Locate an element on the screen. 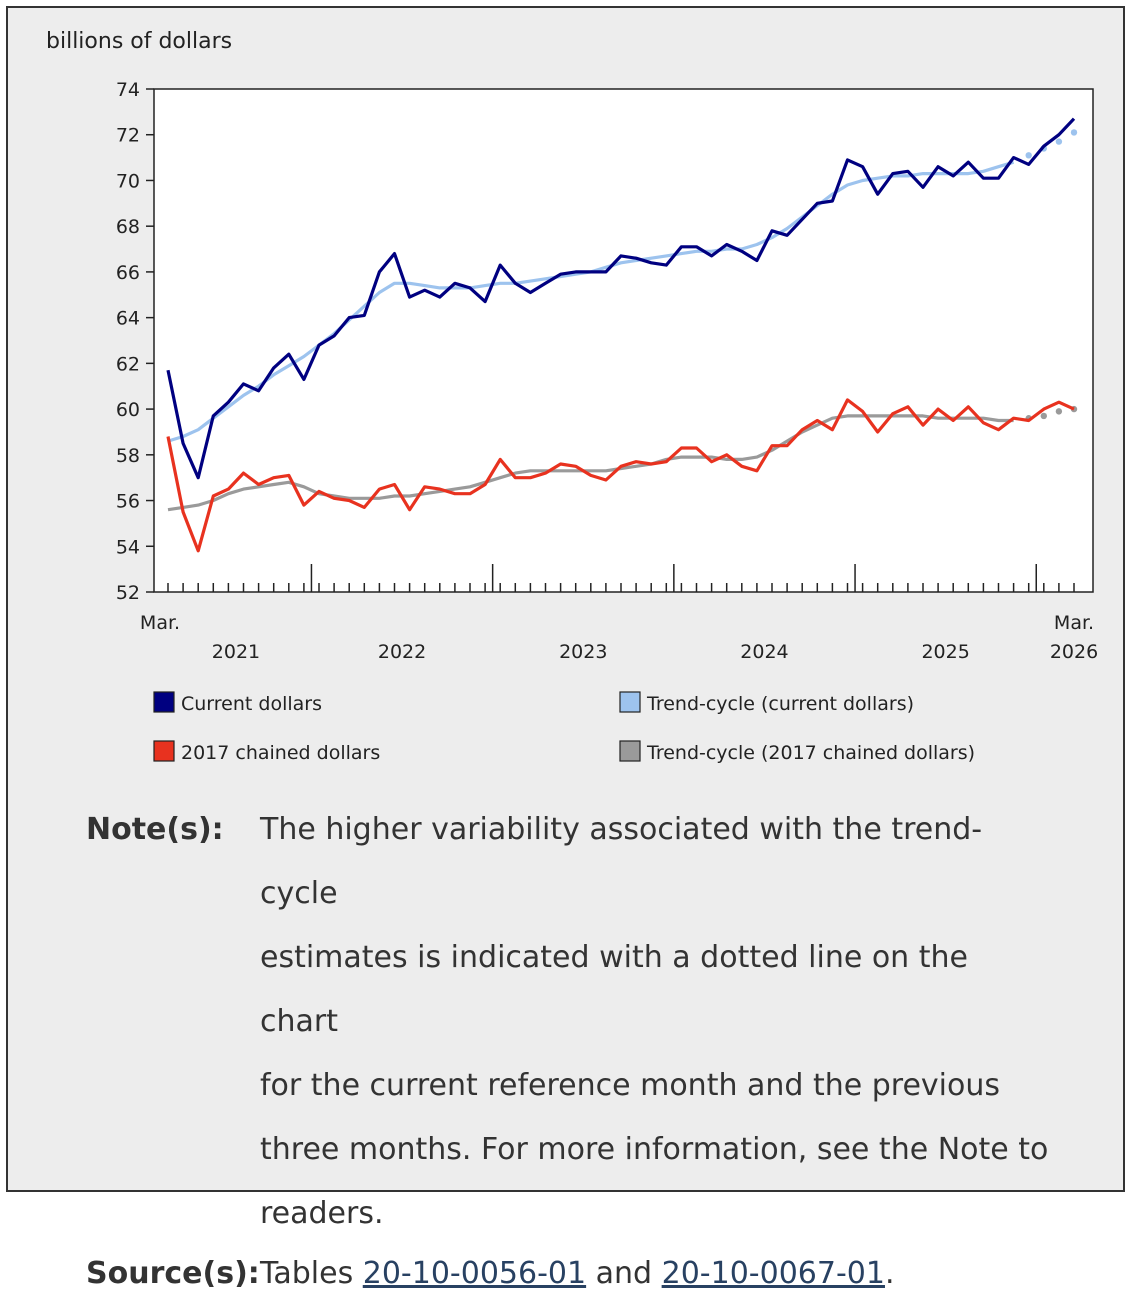 This screenshot has width=1134, height=1306. y-tick-label: 54 is located at coordinates (128, 547).